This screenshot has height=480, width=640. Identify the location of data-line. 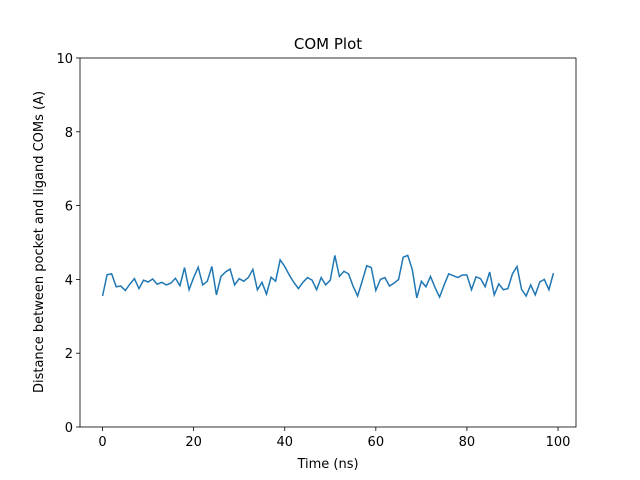
(328, 277).